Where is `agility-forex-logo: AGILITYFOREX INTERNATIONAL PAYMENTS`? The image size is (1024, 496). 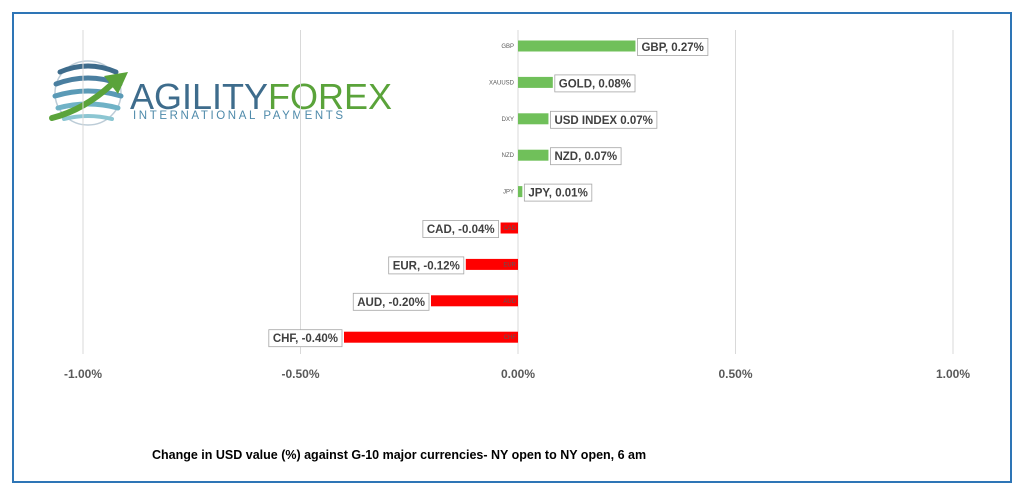 agility-forex-logo: AGILITYFOREX INTERNATIONAL PAYMENTS is located at coordinates (220, 93).